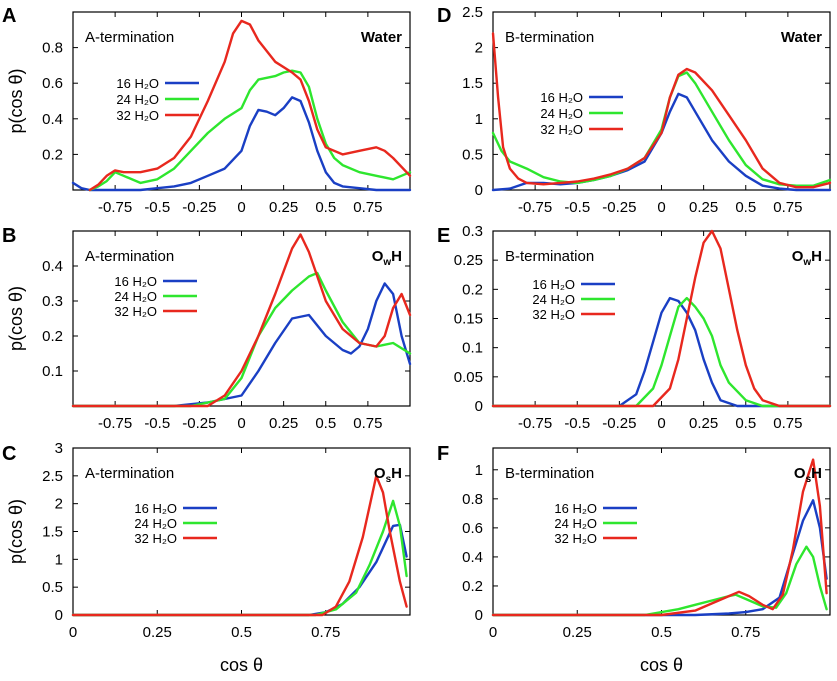 The image size is (837, 681). What do you see at coordinates (479, 406) in the screenshot?
I see `y-tick-label-E: 0` at bounding box center [479, 406].